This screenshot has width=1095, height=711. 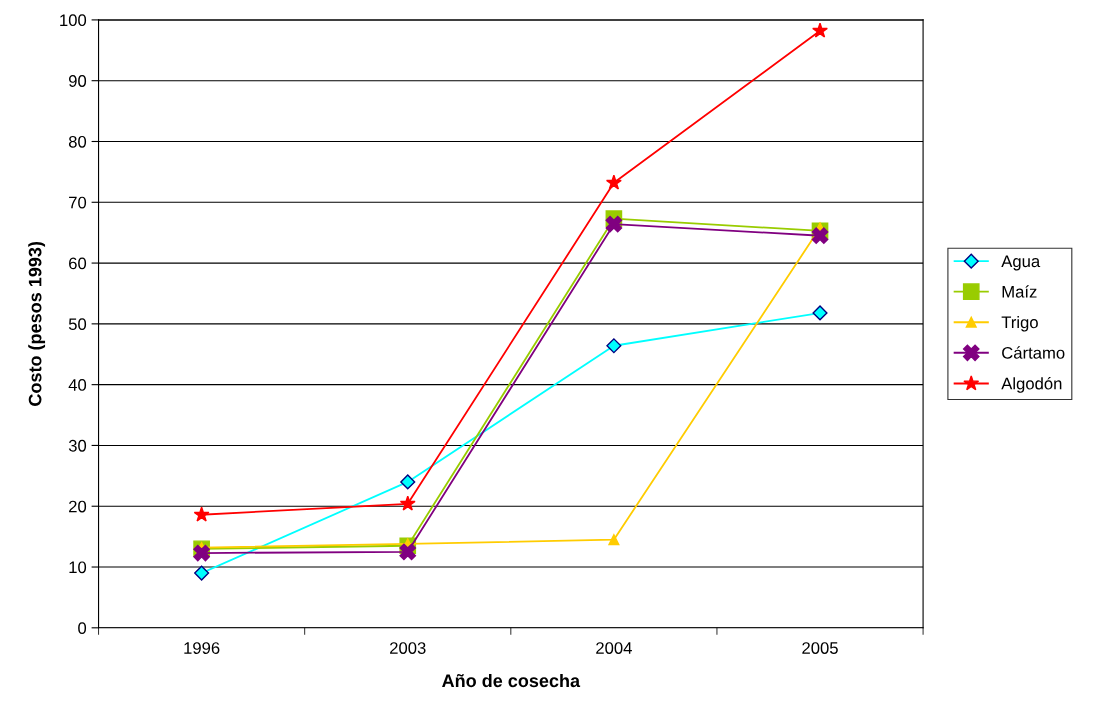 I want to click on legend-label: Maíz, so click(x=1019, y=291).